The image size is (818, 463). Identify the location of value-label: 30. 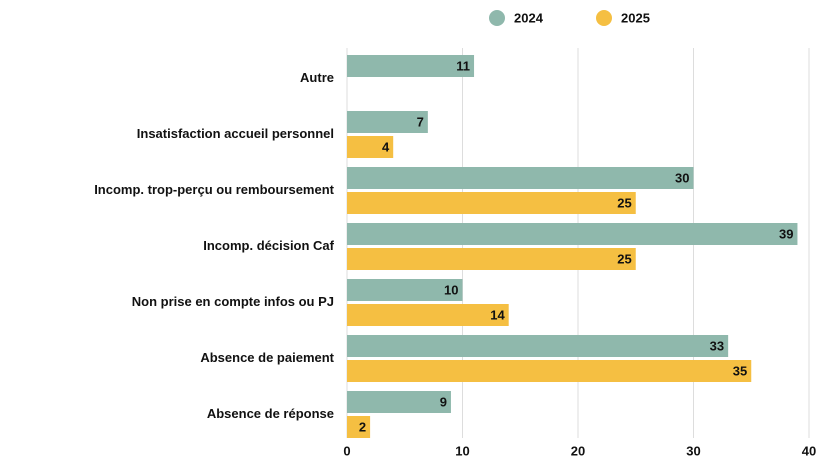
(682, 177).